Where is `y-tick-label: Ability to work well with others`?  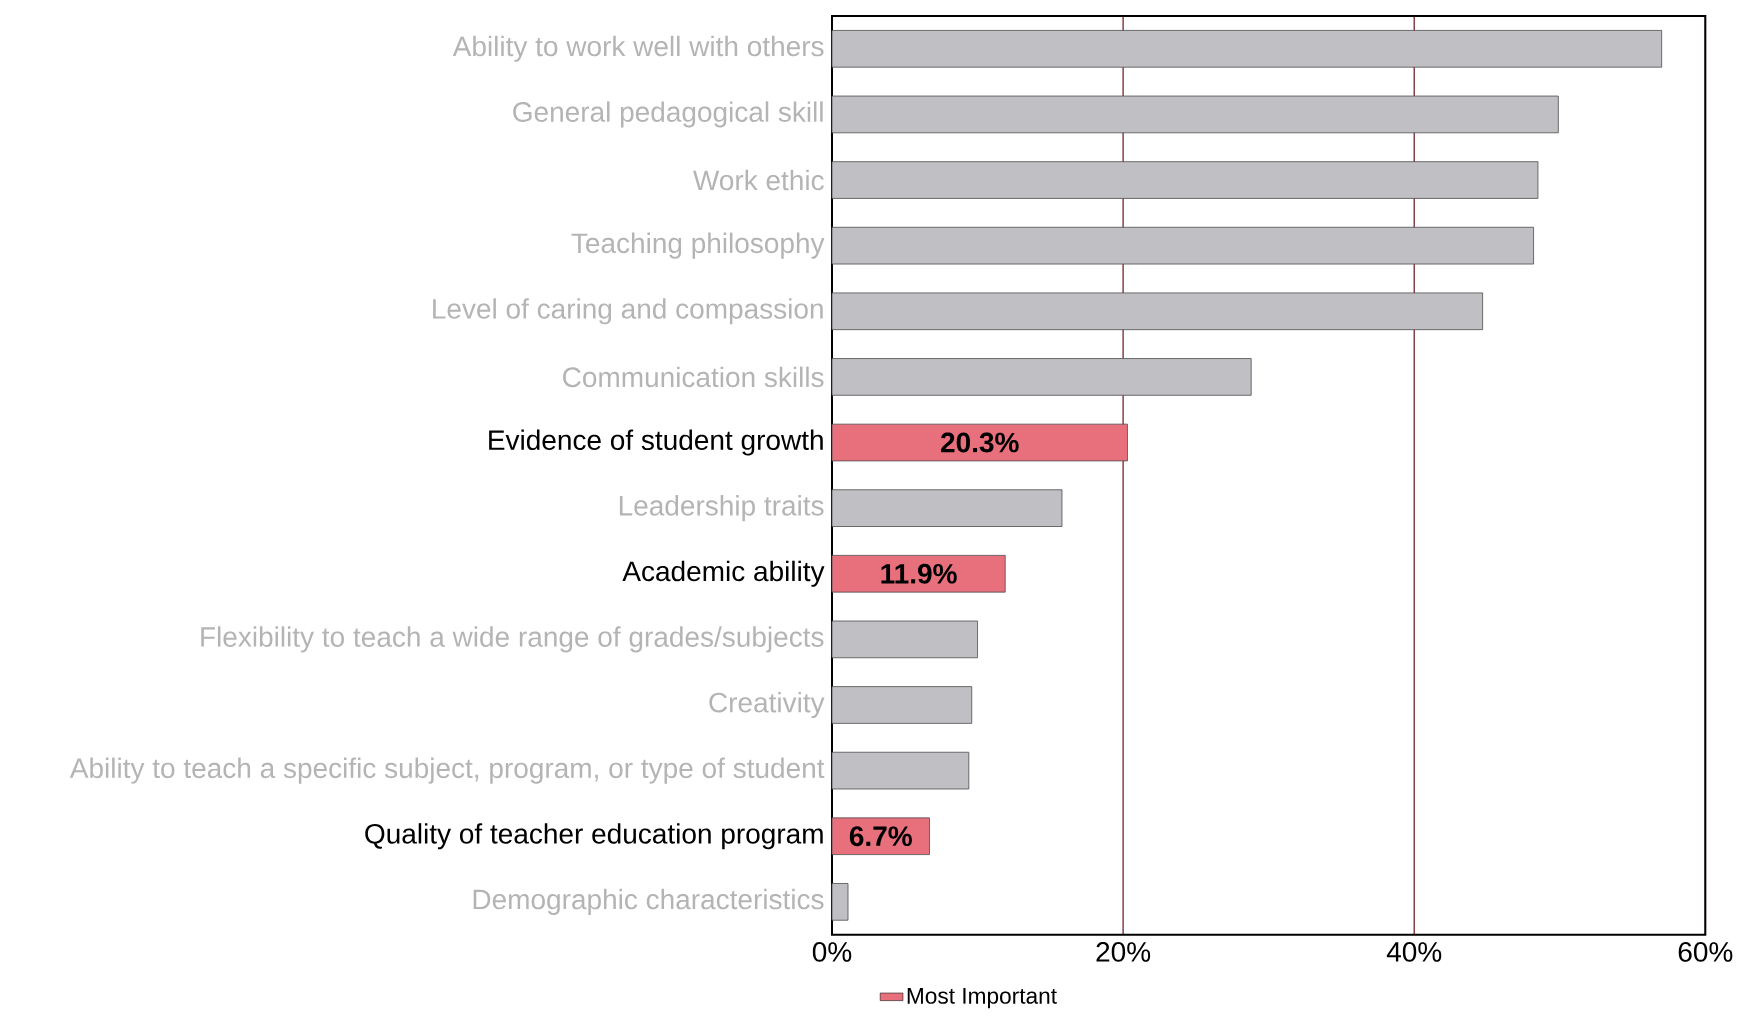
y-tick-label: Ability to work well with others is located at coordinates (638, 48).